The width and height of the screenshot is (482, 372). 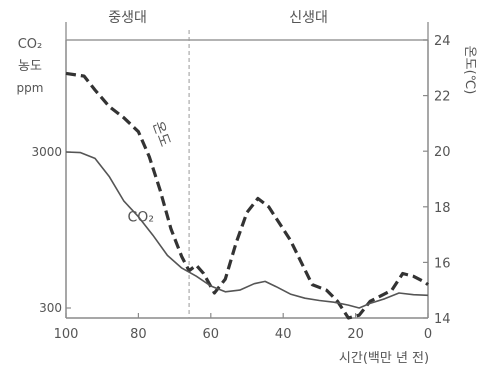 I want to click on right-y-tick-label: 20, so click(x=442, y=152).